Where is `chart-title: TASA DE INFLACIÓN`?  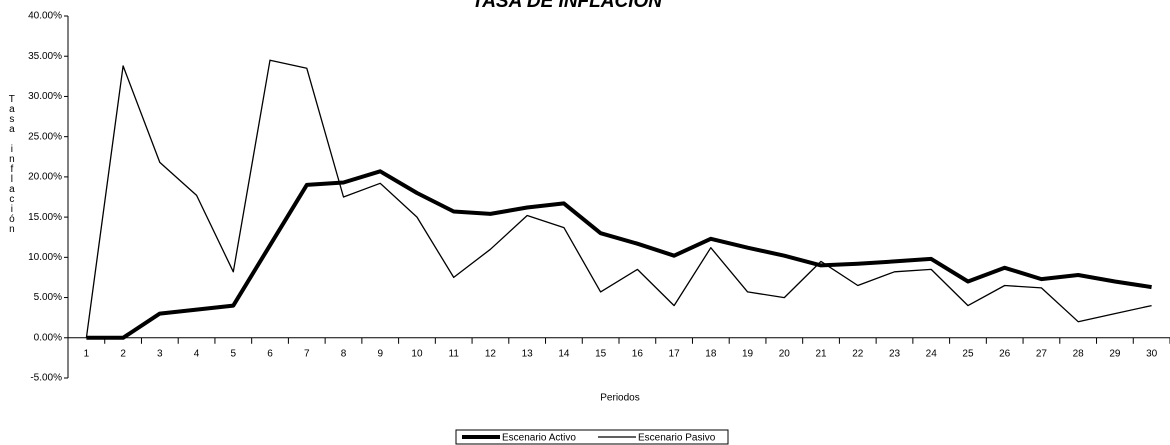
chart-title: TASA DE INFLACIÓN is located at coordinates (567, 6).